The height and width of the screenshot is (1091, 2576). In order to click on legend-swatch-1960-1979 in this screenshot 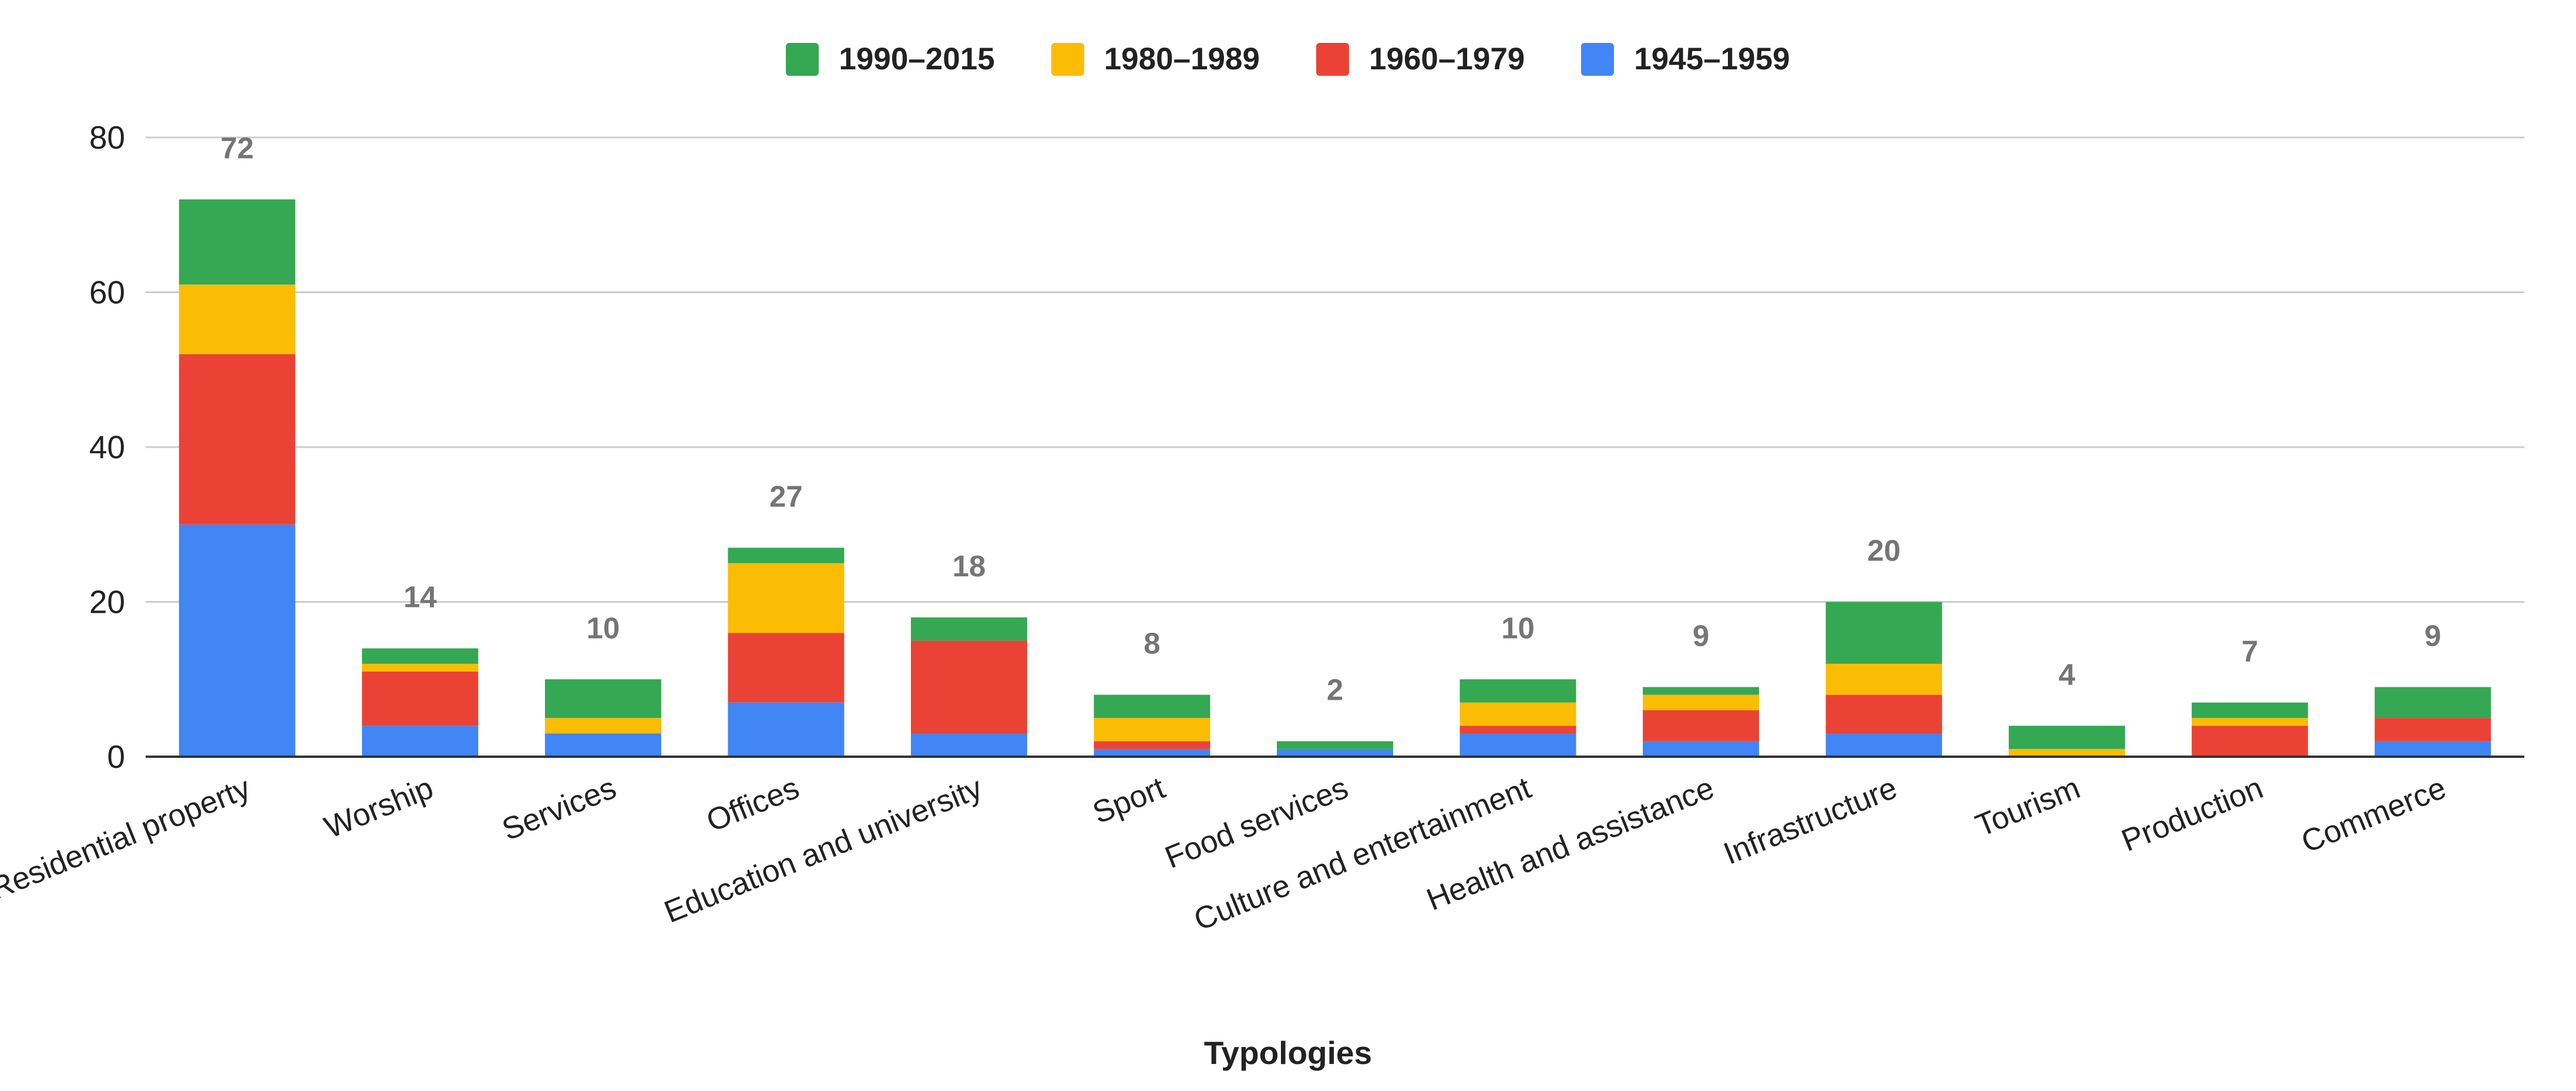, I will do `click(1333, 59)`.